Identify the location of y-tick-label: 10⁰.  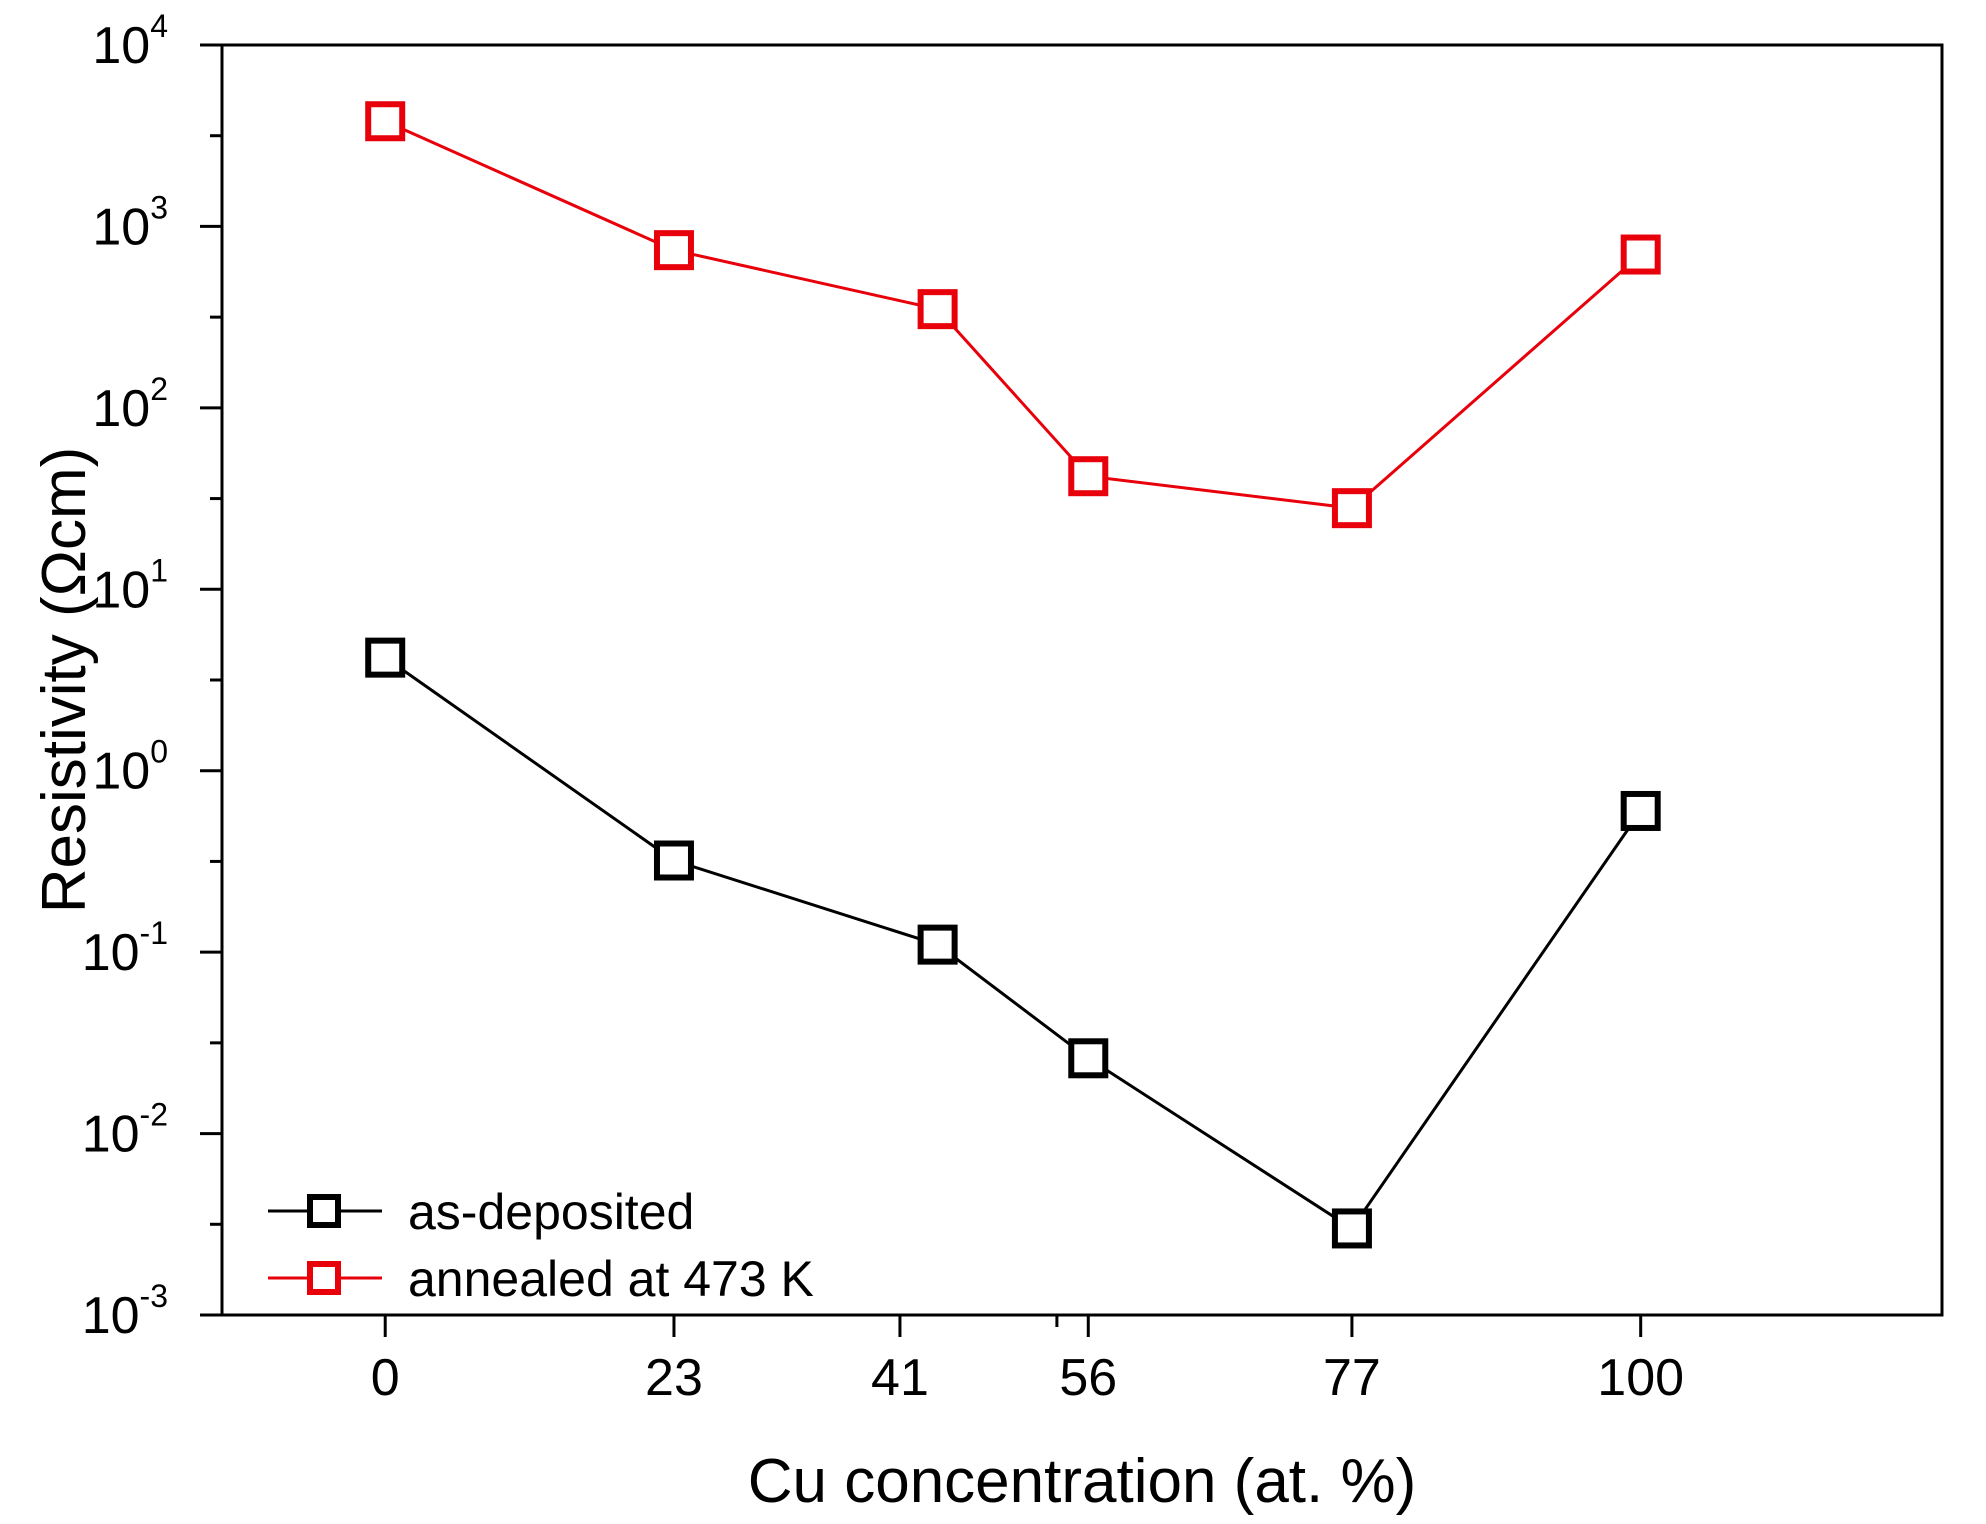
(130, 767).